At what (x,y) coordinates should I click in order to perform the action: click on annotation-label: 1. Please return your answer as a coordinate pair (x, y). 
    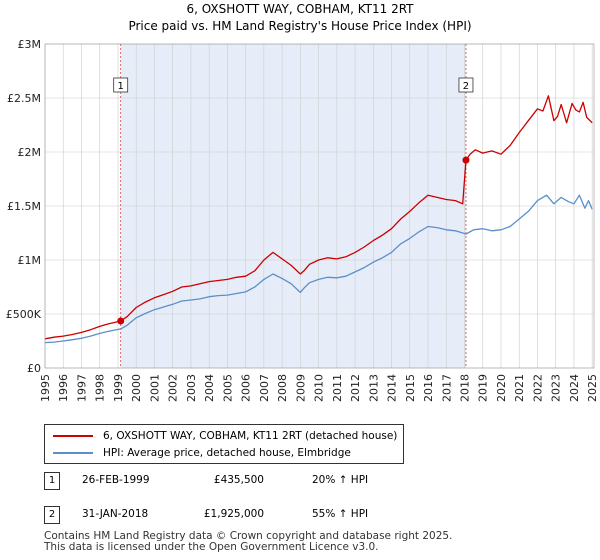
    Looking at the image, I should click on (121, 86).